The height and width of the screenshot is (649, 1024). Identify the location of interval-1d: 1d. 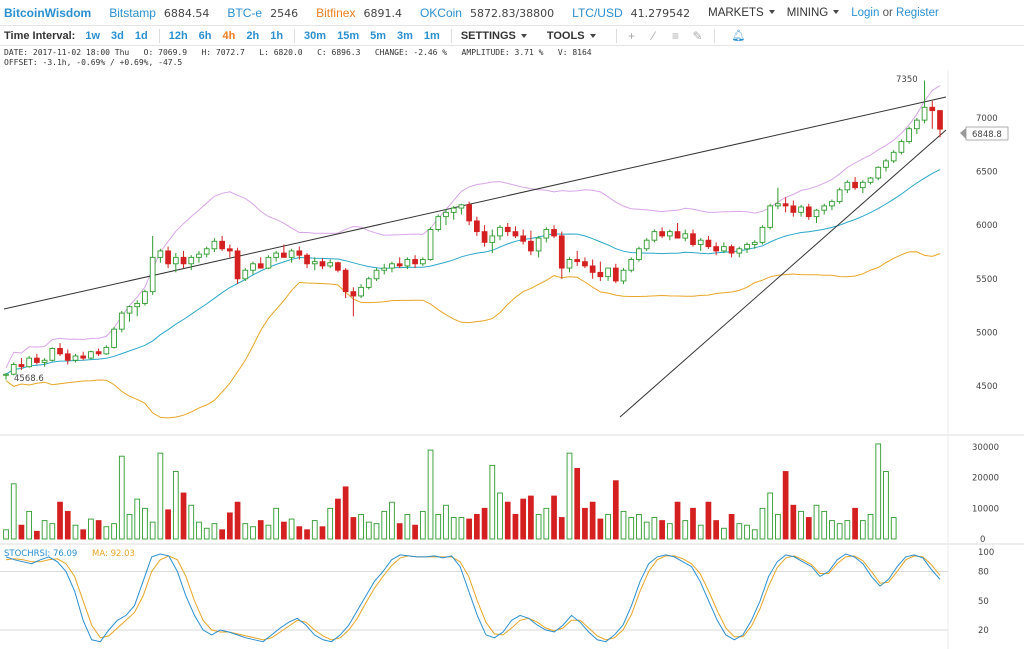
(141, 35).